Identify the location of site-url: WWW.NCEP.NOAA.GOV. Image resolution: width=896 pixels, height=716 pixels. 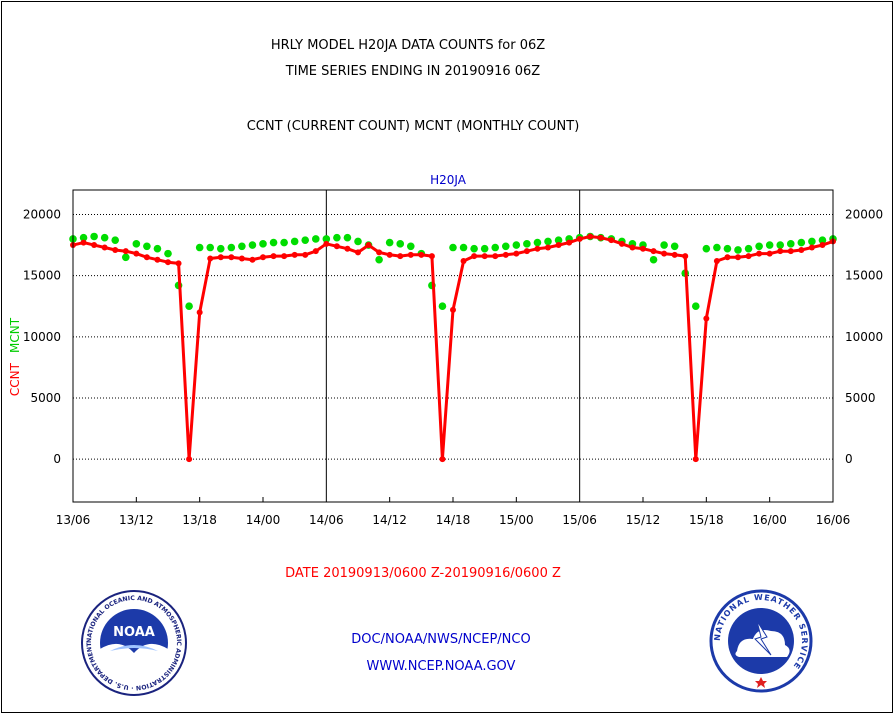
(441, 666).